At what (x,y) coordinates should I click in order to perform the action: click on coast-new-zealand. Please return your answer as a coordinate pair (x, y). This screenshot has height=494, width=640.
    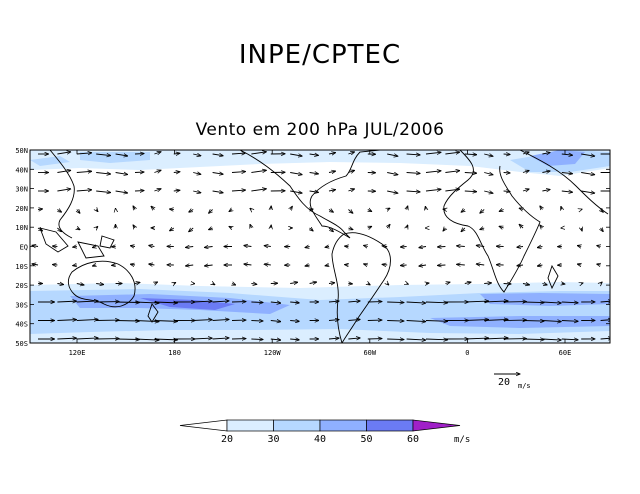
    Looking at the image, I should click on (153, 313).